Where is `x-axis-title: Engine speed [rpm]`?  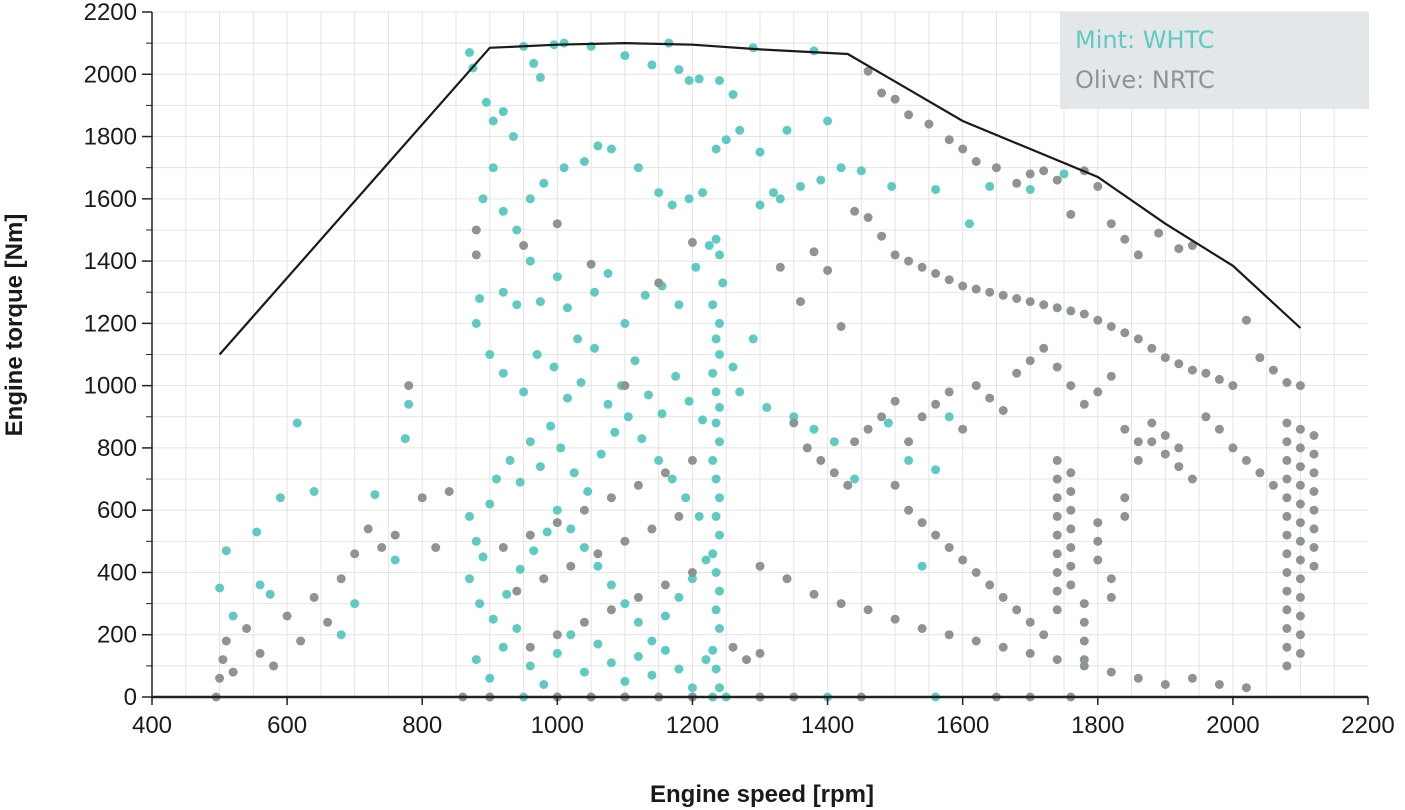 x-axis-title: Engine speed [rpm] is located at coordinates (762, 794).